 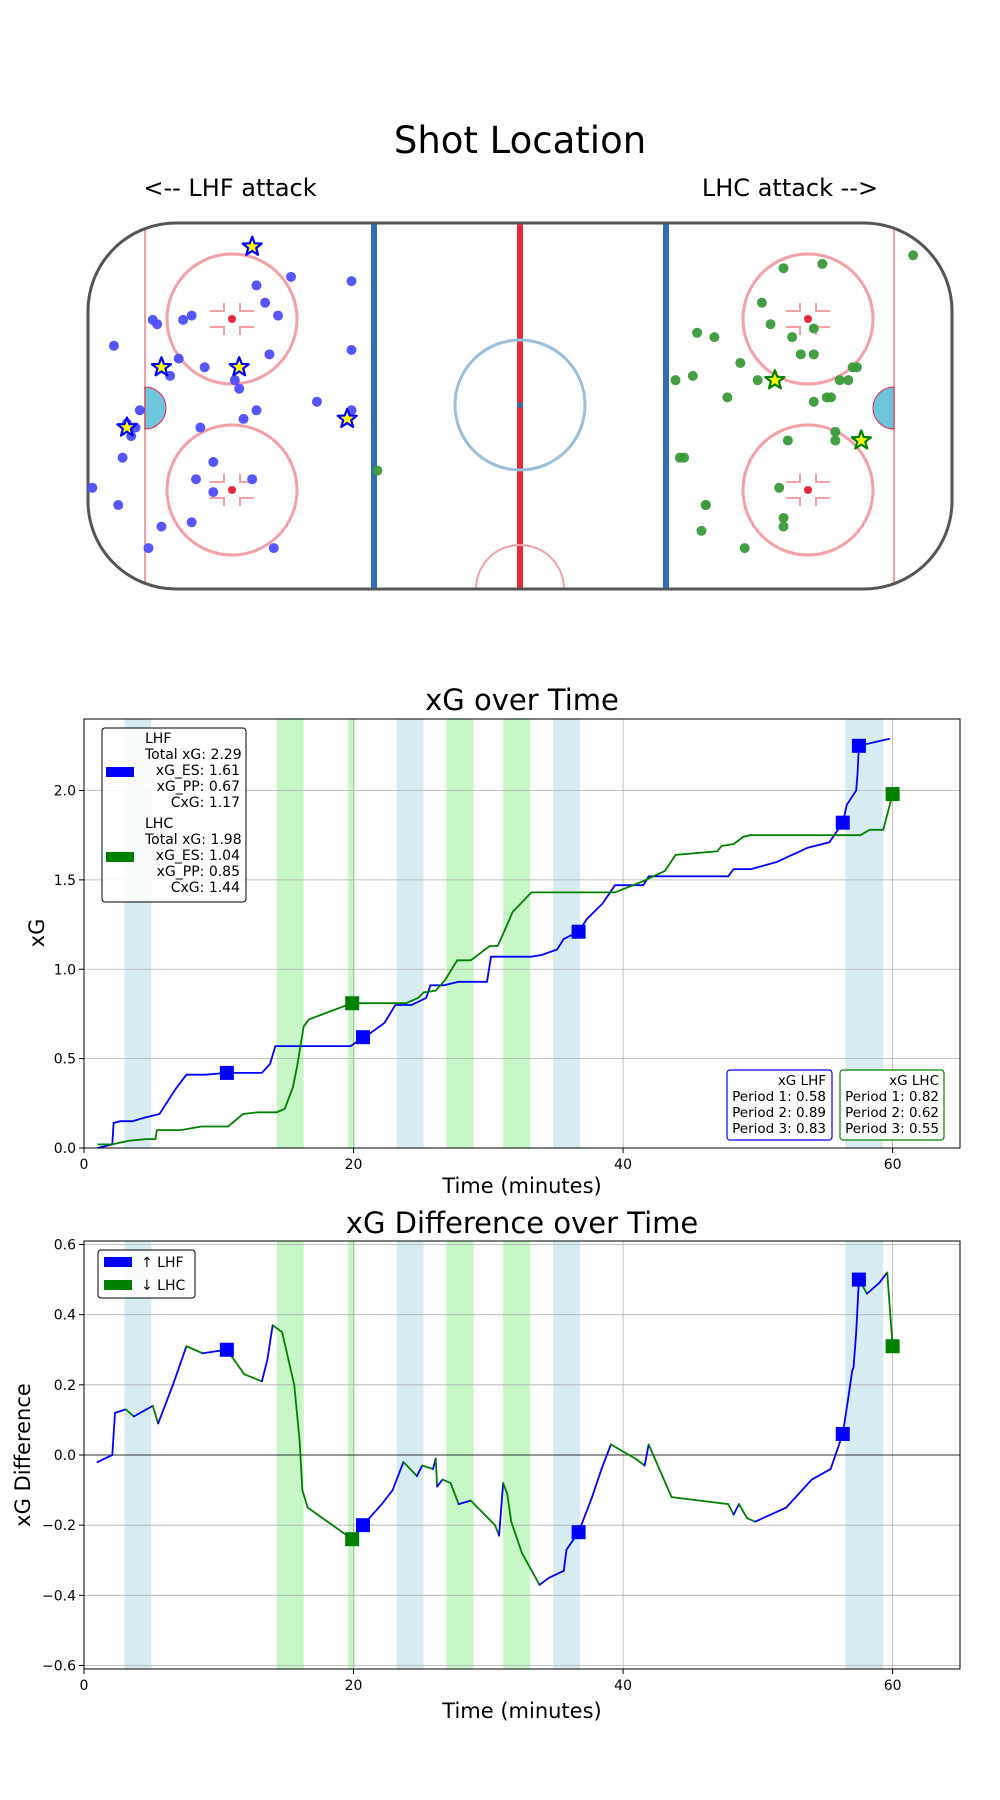 What do you see at coordinates (162, 1263) in the screenshot?
I see `diff-legend-lhf: ↑ LHF` at bounding box center [162, 1263].